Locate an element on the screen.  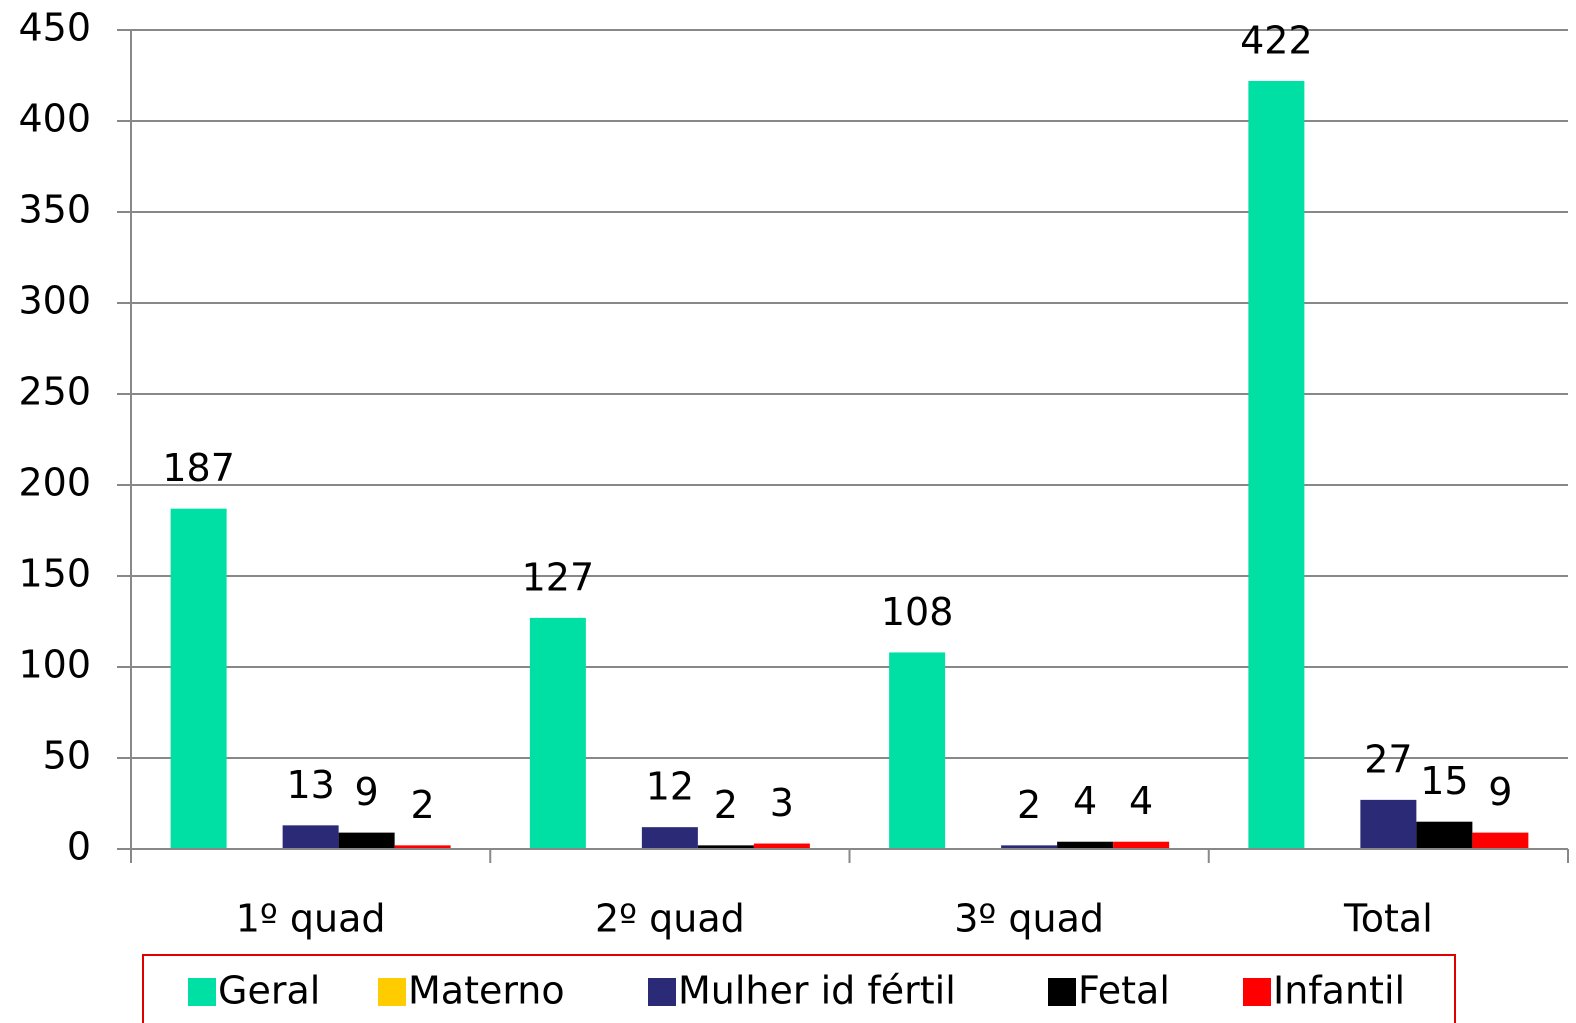
y-tick-label: 350 is located at coordinates (54, 210).